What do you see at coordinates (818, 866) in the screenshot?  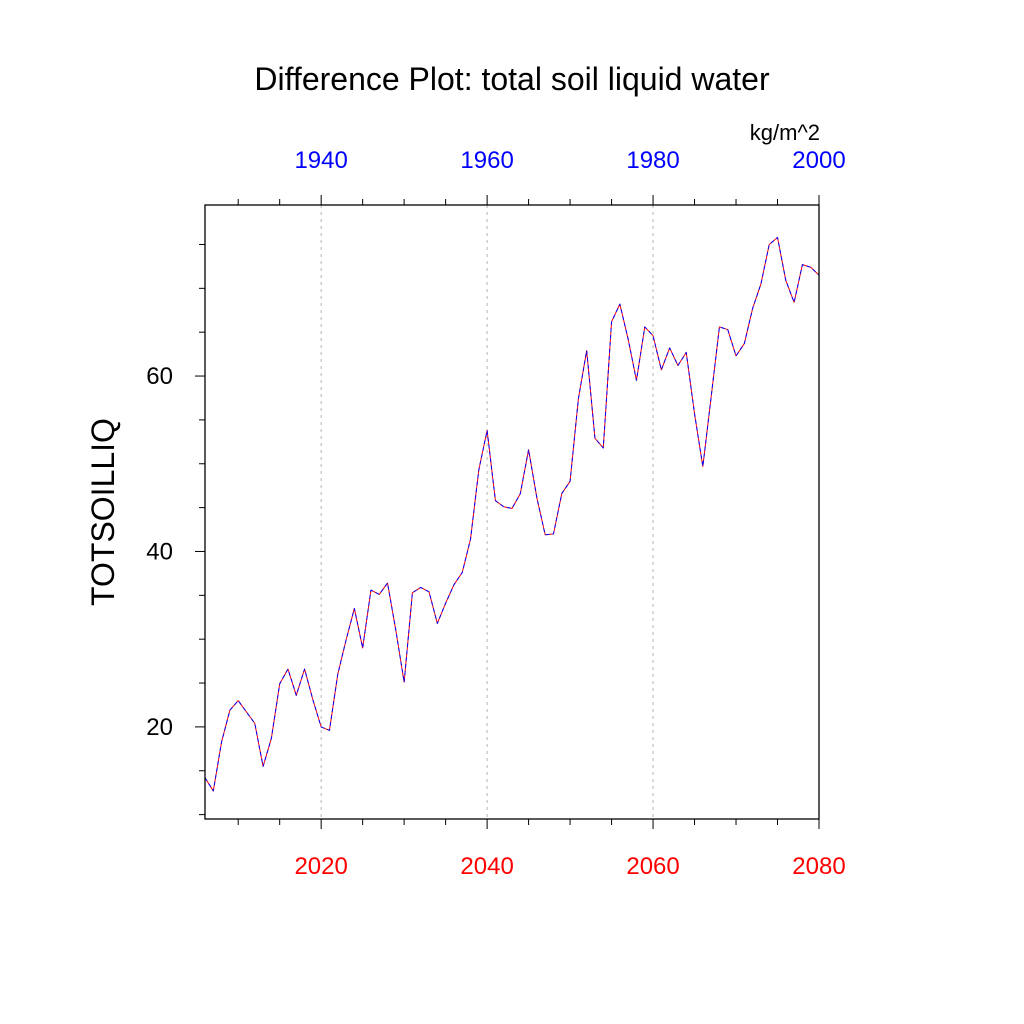 I see `bottom-tick-label: 2080` at bounding box center [818, 866].